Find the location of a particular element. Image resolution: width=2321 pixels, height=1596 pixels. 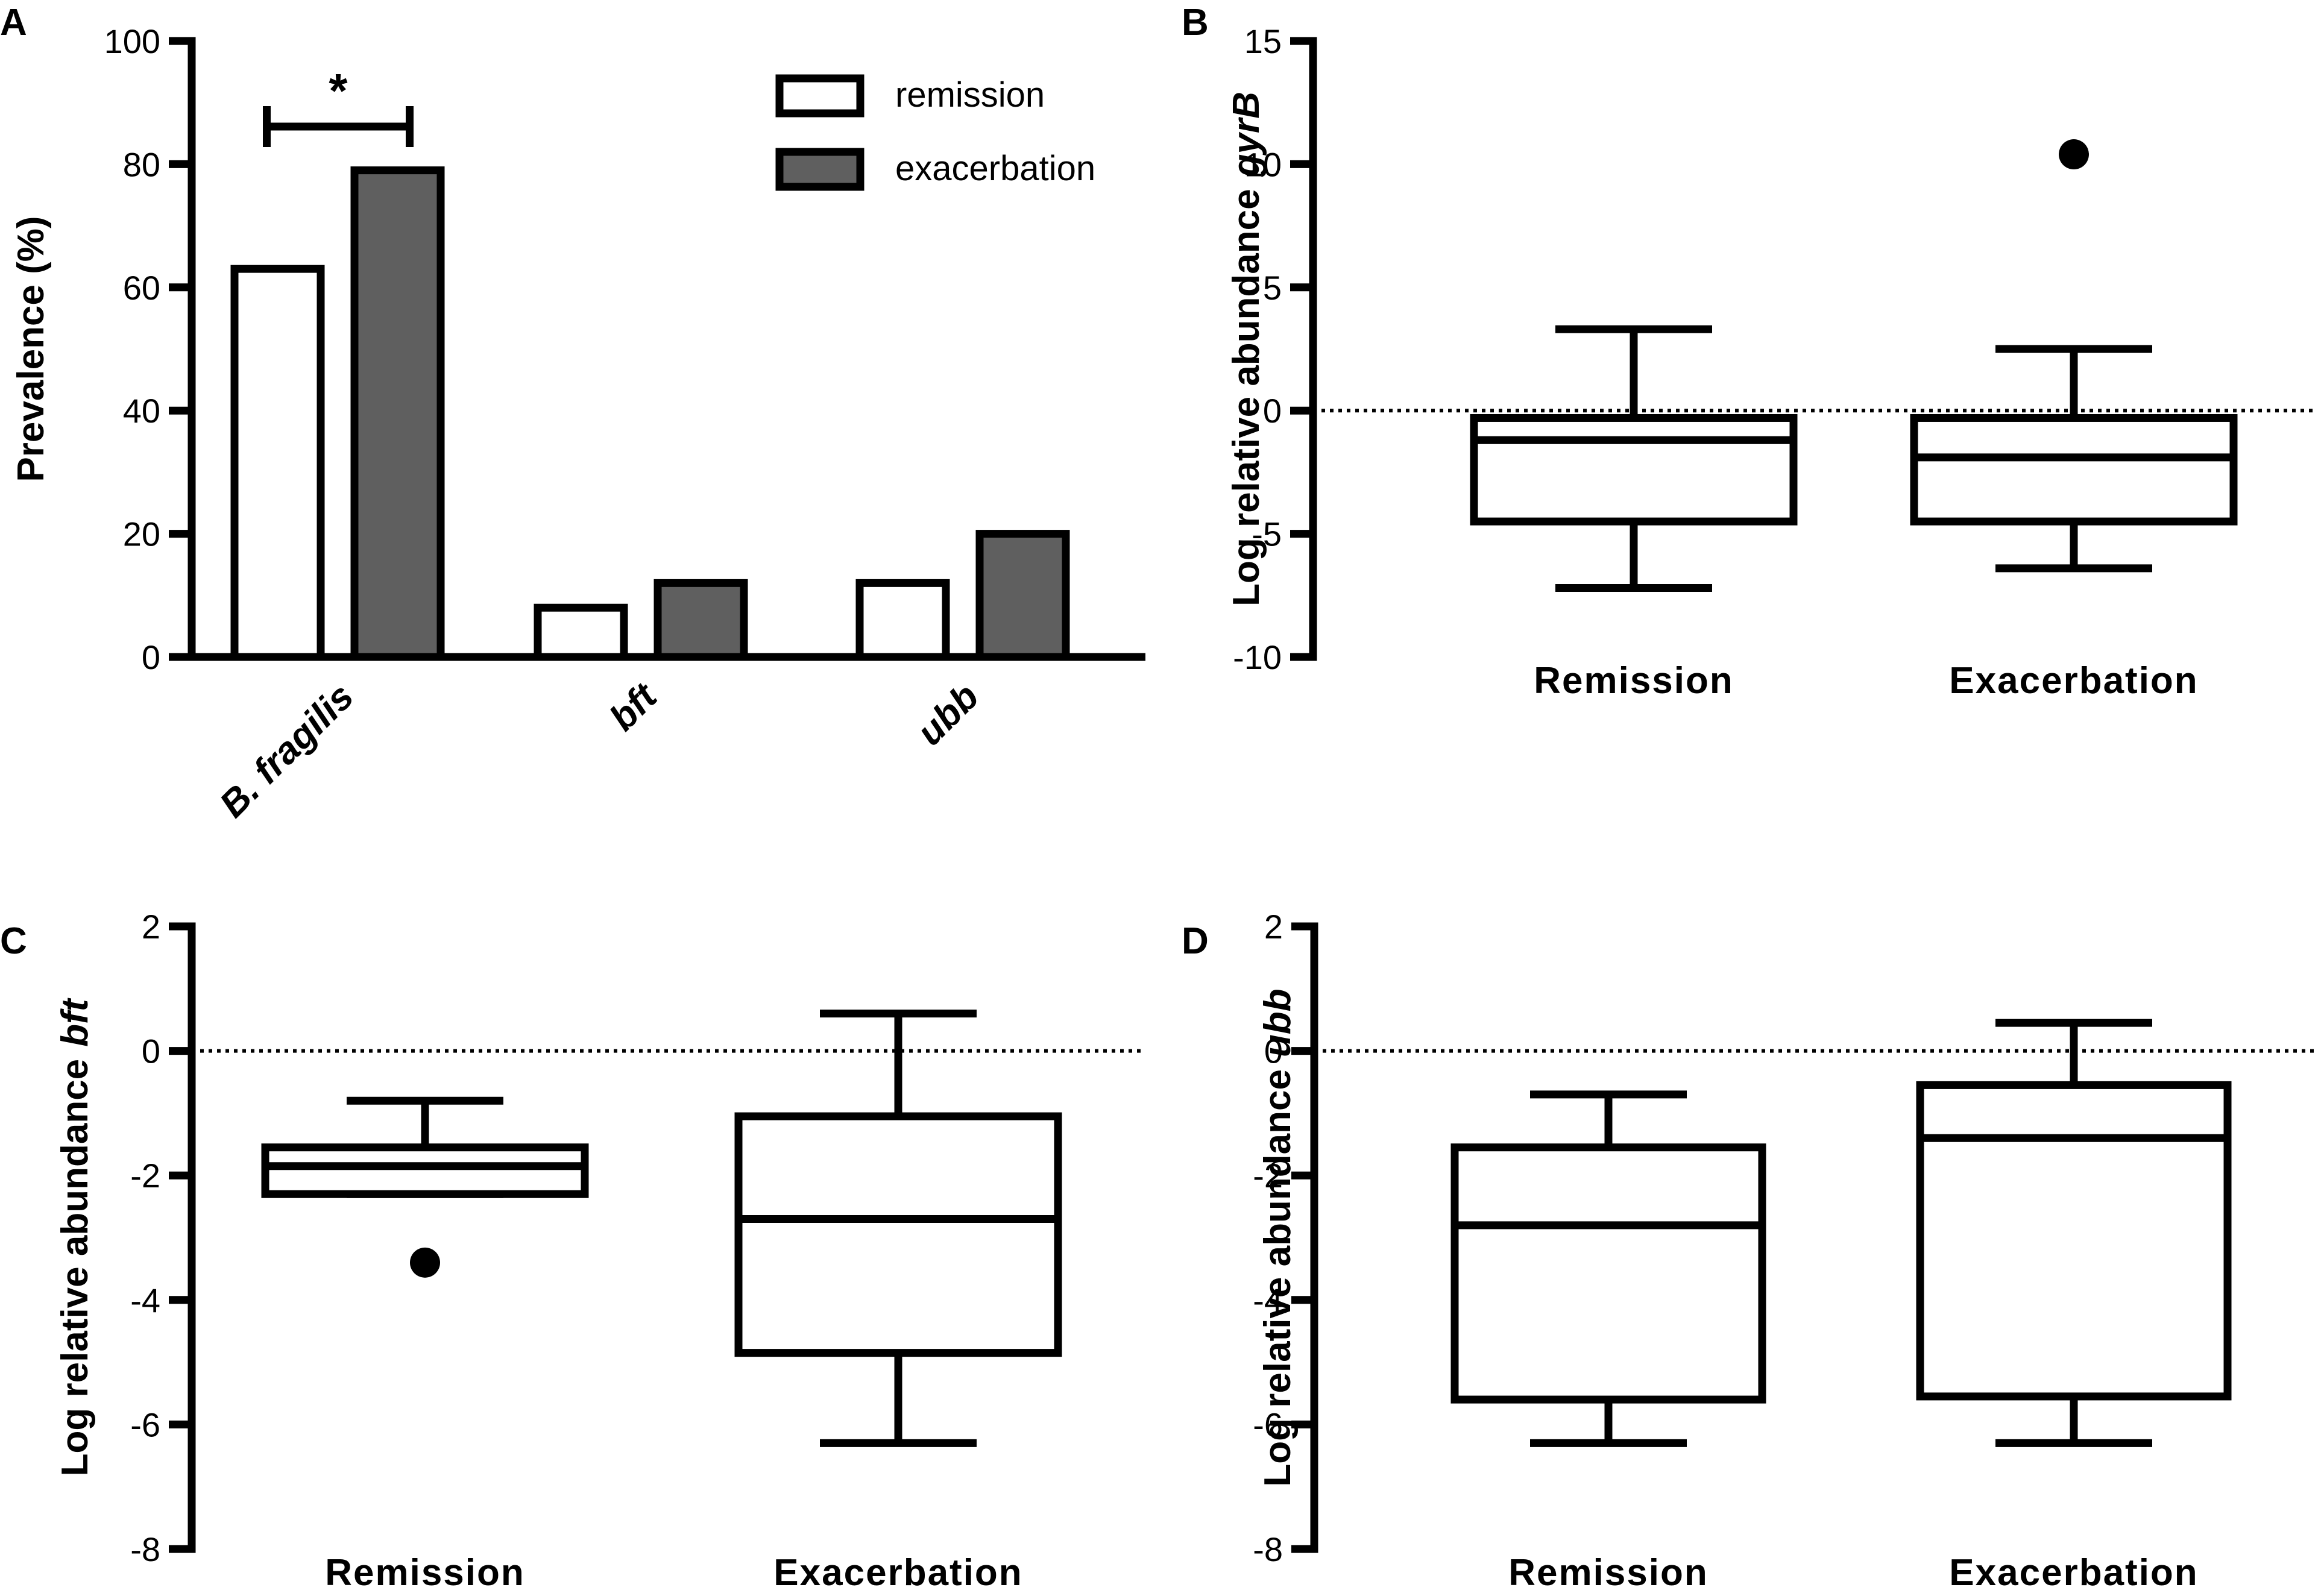

y-tick-label: 80 is located at coordinates (141, 164).